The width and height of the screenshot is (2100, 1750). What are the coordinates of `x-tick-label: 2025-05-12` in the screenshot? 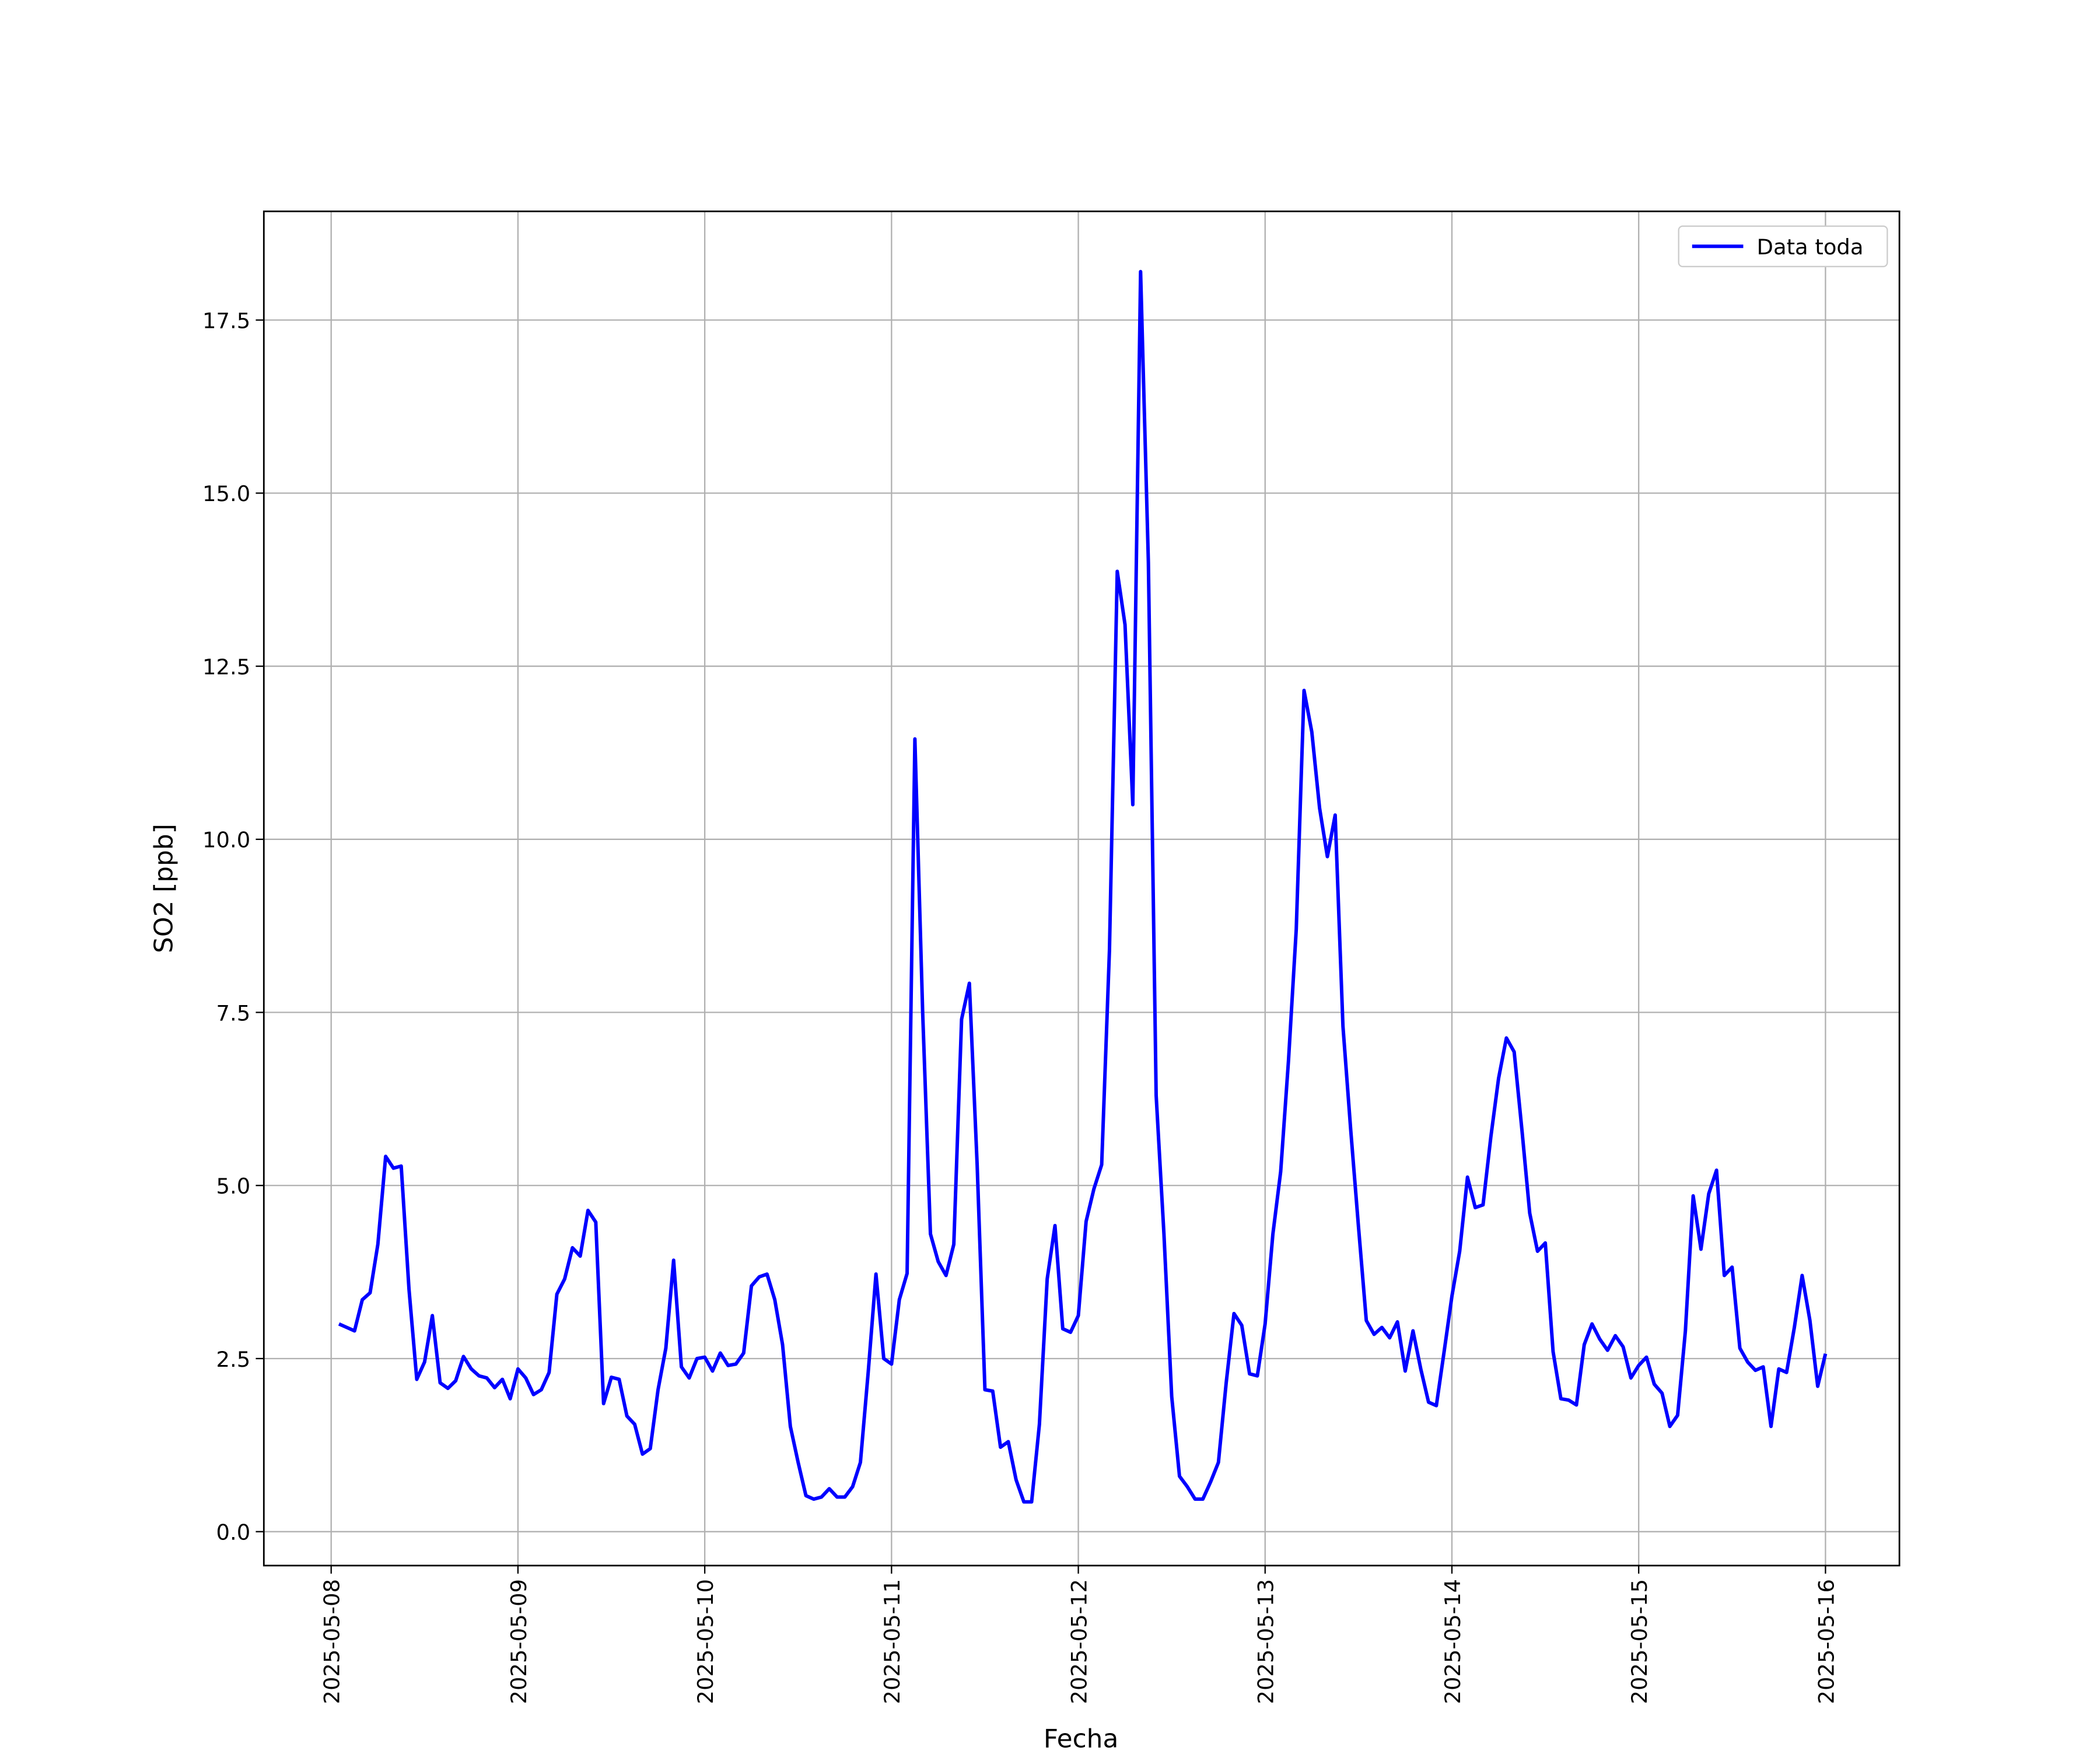 It's located at (1078, 1641).